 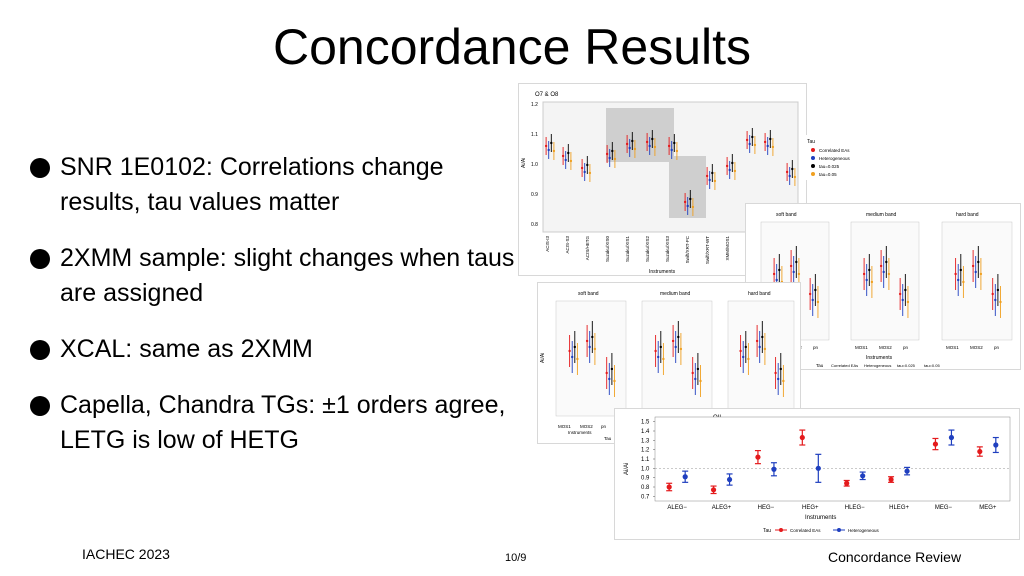 I want to click on xtick-label: Suzaku/XIS1, so click(x=627, y=249).